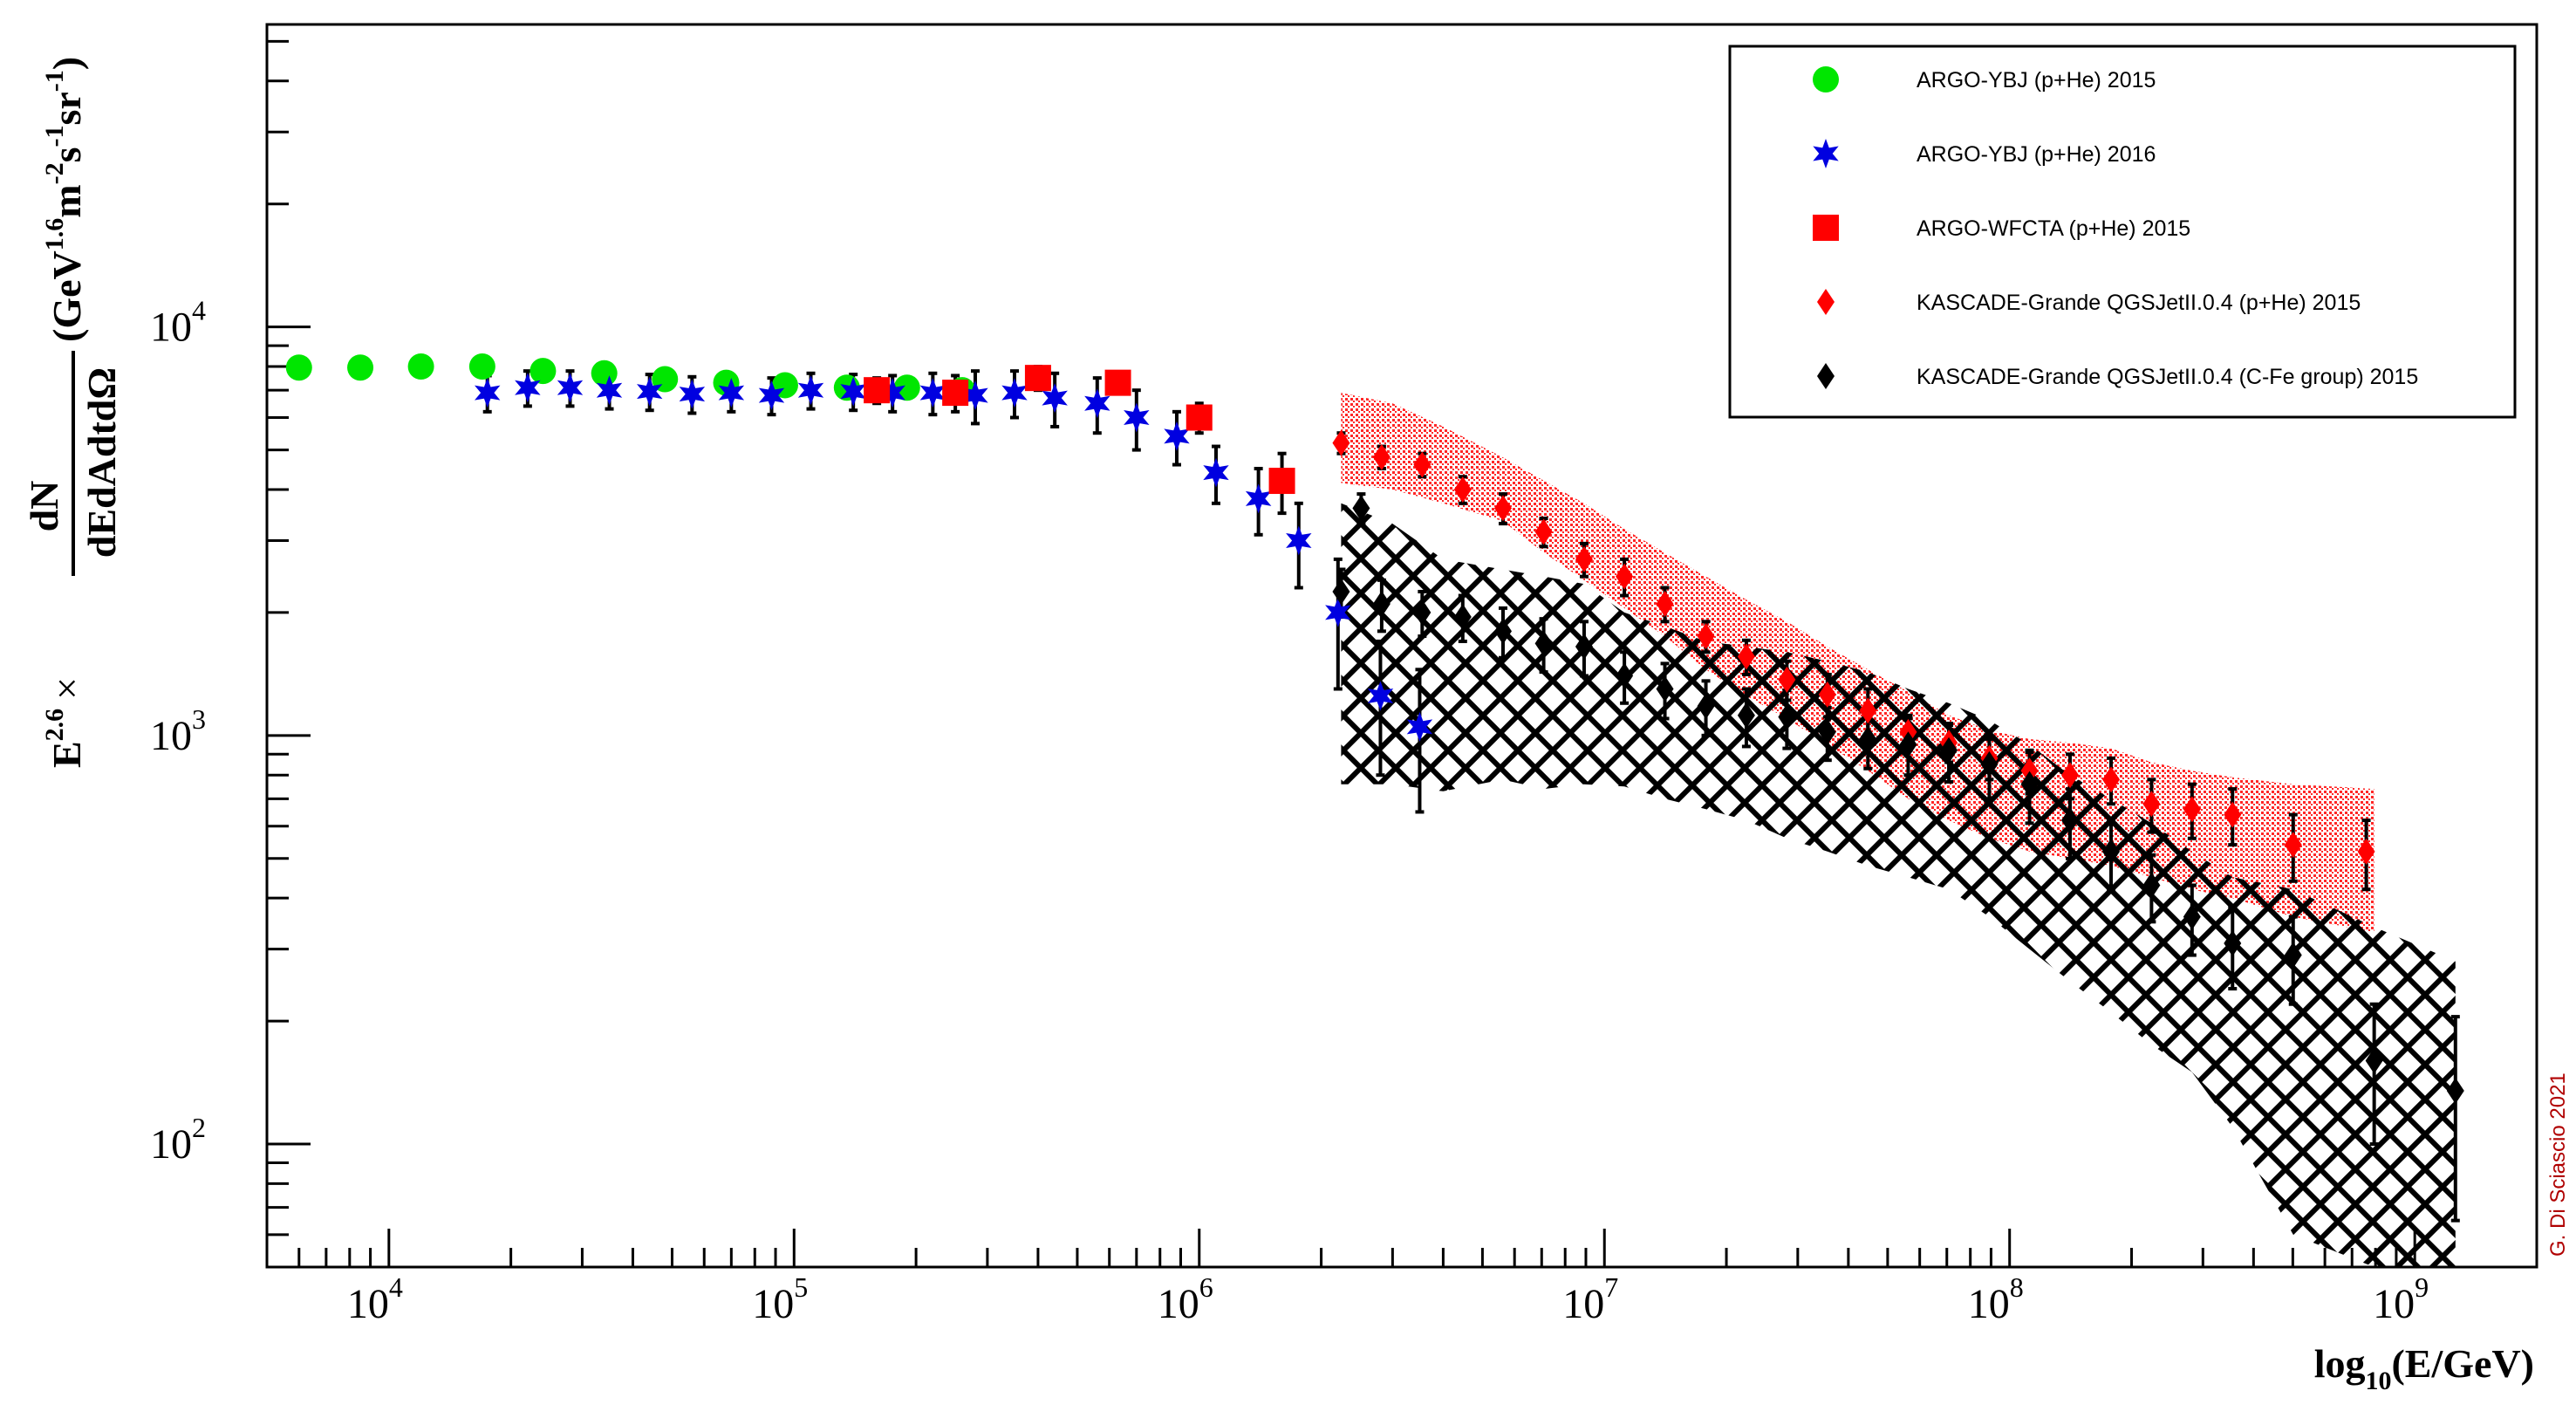  What do you see at coordinates (2424, 1368) in the screenshot?
I see `x-axis-title: log10(E/GeV)` at bounding box center [2424, 1368].